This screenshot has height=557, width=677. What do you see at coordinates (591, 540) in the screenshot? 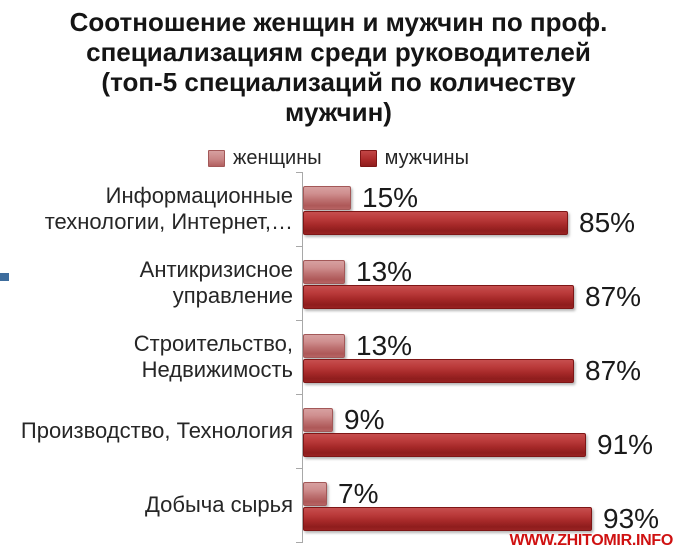
I see `site-watermark: WWW.ZHITOMIR.INFO` at bounding box center [591, 540].